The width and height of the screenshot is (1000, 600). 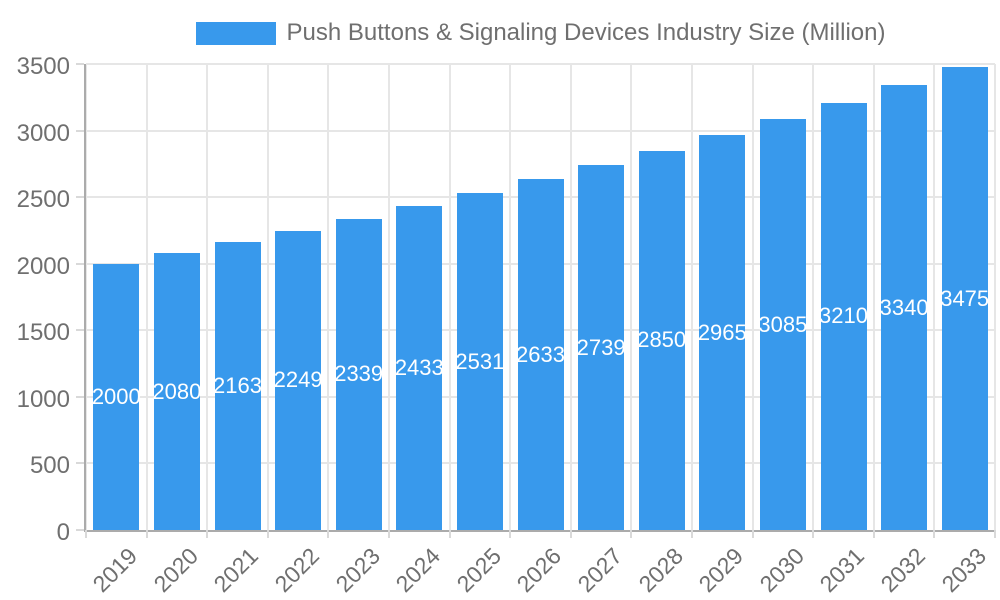 I want to click on bar-value-2024: 2433, so click(x=419, y=368).